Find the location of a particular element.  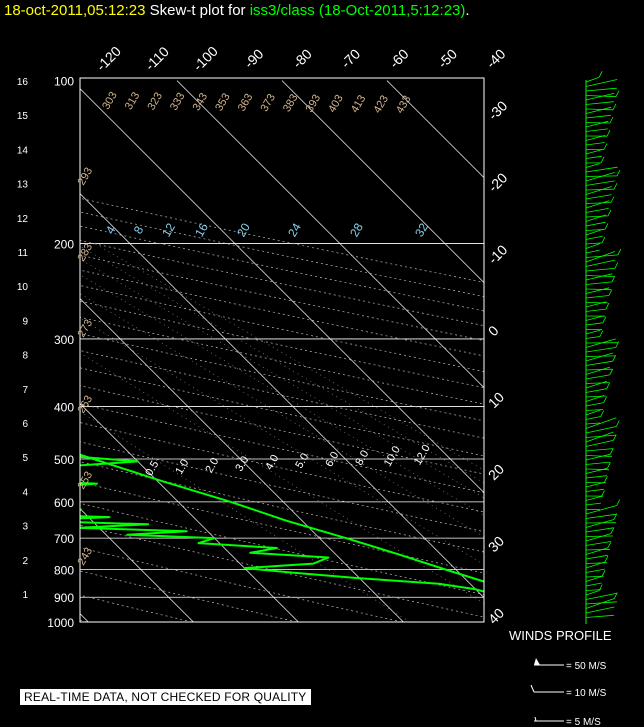

dry-adiabat-label-333: 333 is located at coordinates (178, 102).